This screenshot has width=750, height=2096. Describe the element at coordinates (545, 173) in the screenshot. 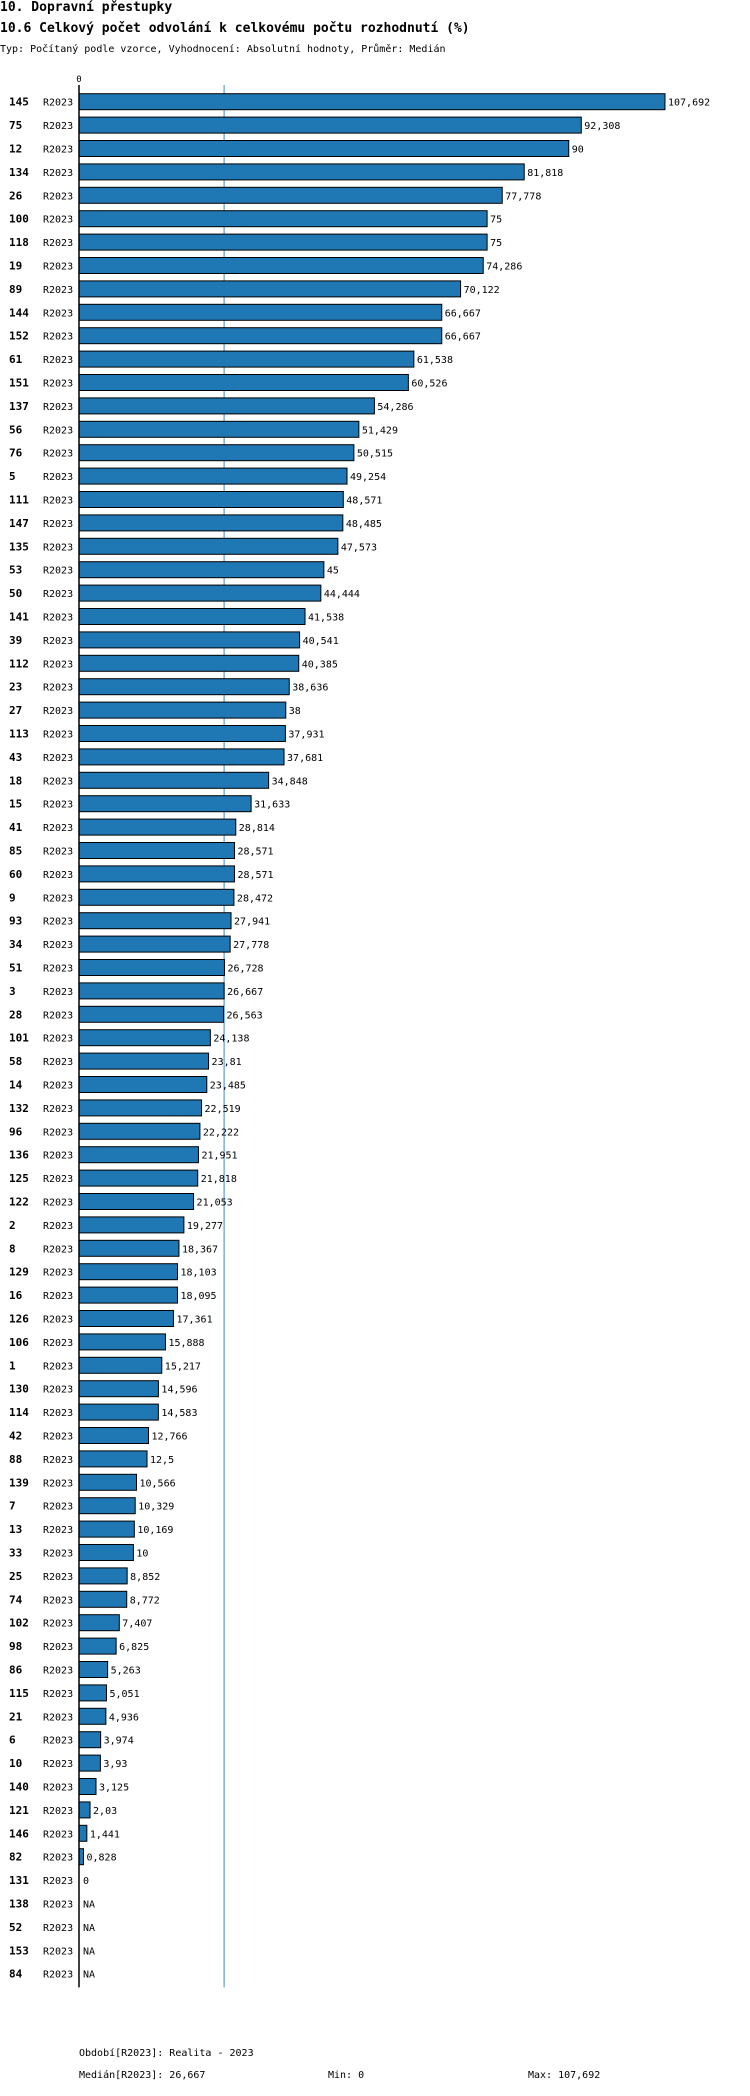

I see `value-label: 81,818` at that location.